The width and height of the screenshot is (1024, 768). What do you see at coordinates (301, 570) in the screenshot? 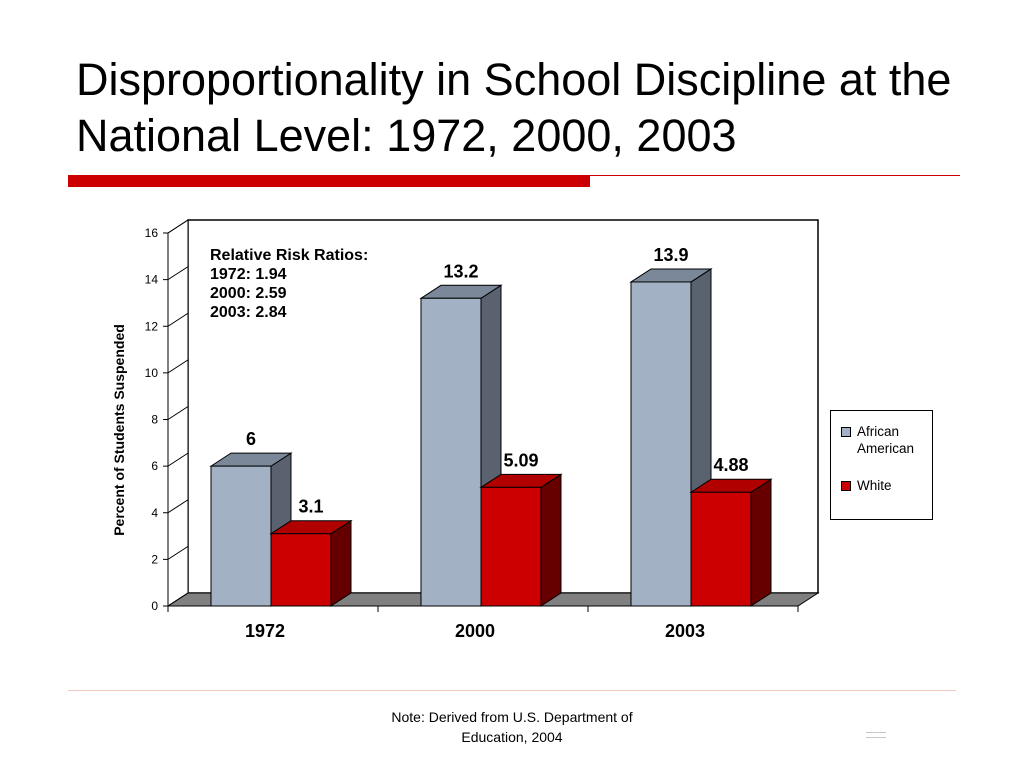
I see `bar-white-1972` at bounding box center [301, 570].